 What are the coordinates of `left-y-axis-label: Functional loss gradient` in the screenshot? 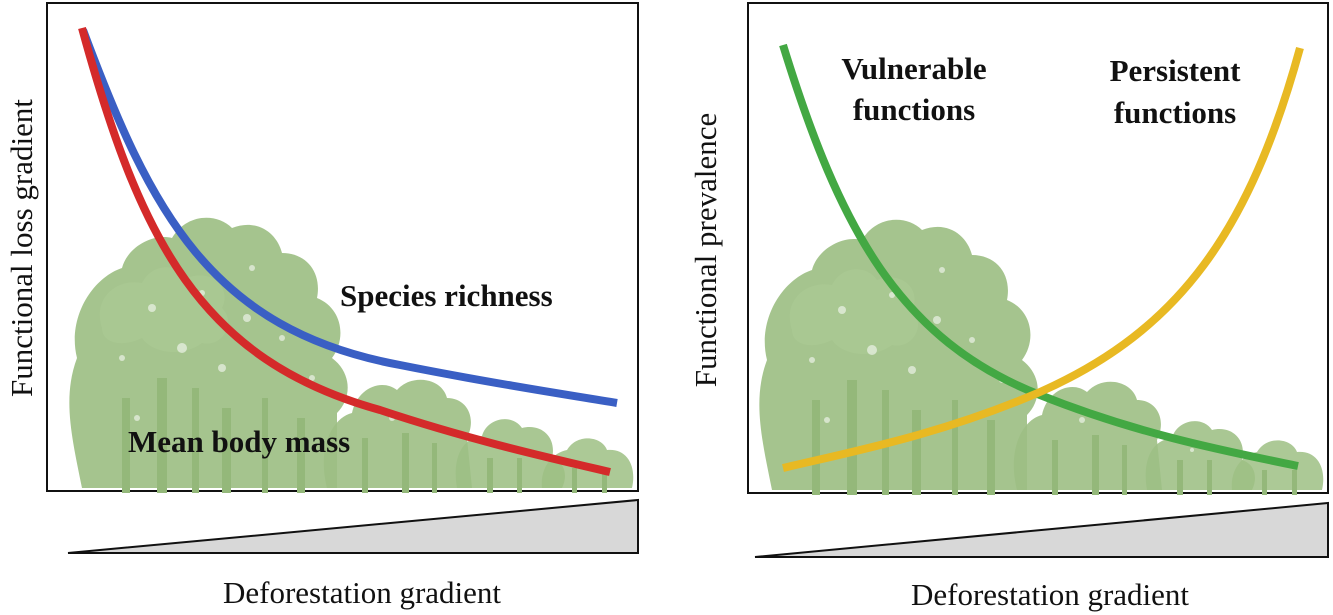 It's located at (21, 248).